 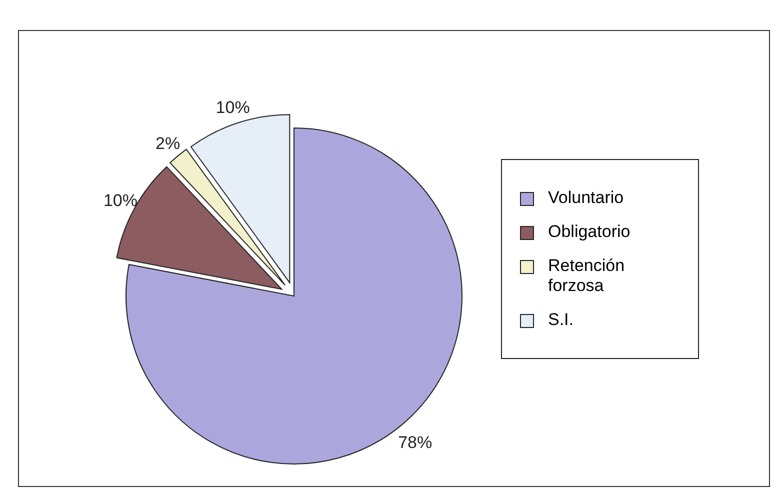 I want to click on data-label: 2%, so click(x=168, y=143).